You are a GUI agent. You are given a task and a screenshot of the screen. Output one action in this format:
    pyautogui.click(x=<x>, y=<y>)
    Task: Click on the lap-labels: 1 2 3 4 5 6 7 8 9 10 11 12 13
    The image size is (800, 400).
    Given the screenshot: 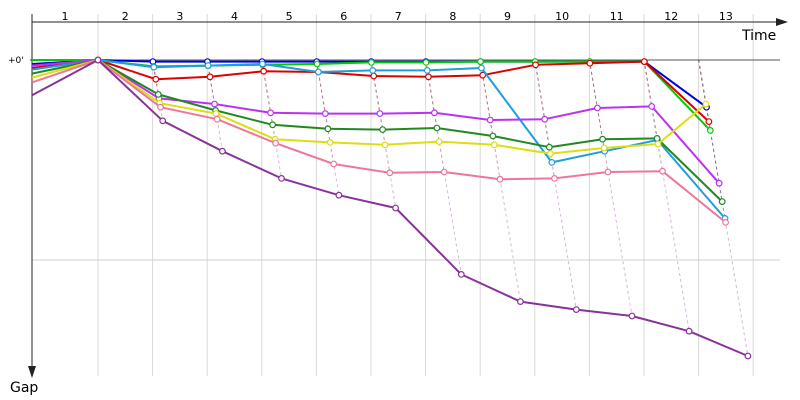 What is the action you would take?
    pyautogui.click(x=397, y=16)
    